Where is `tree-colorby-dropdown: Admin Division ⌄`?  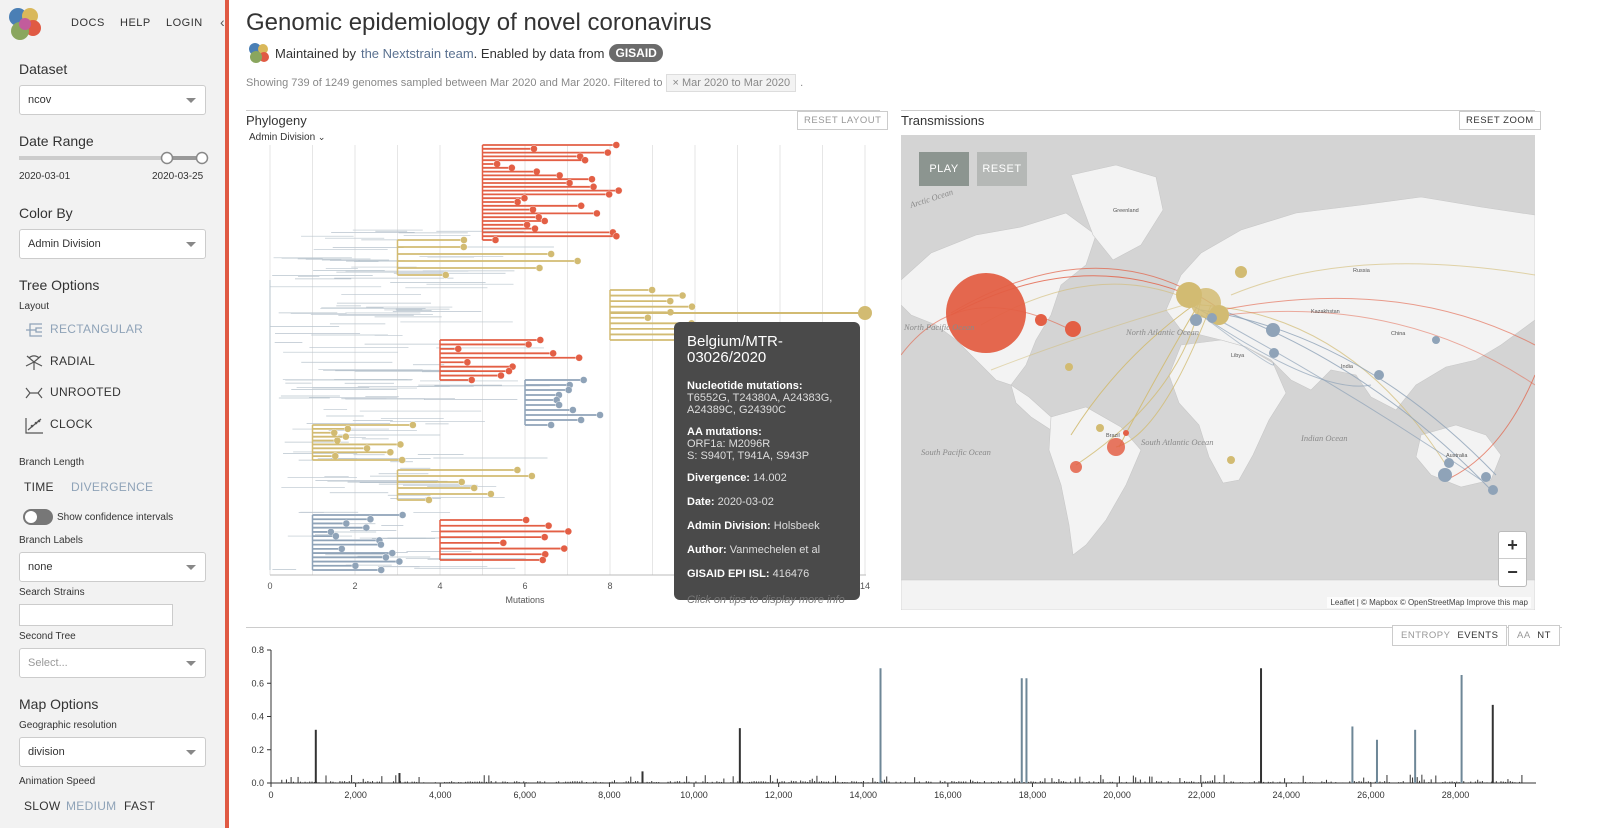 tree-colorby-dropdown: Admin Division ⌄ is located at coordinates (287, 137).